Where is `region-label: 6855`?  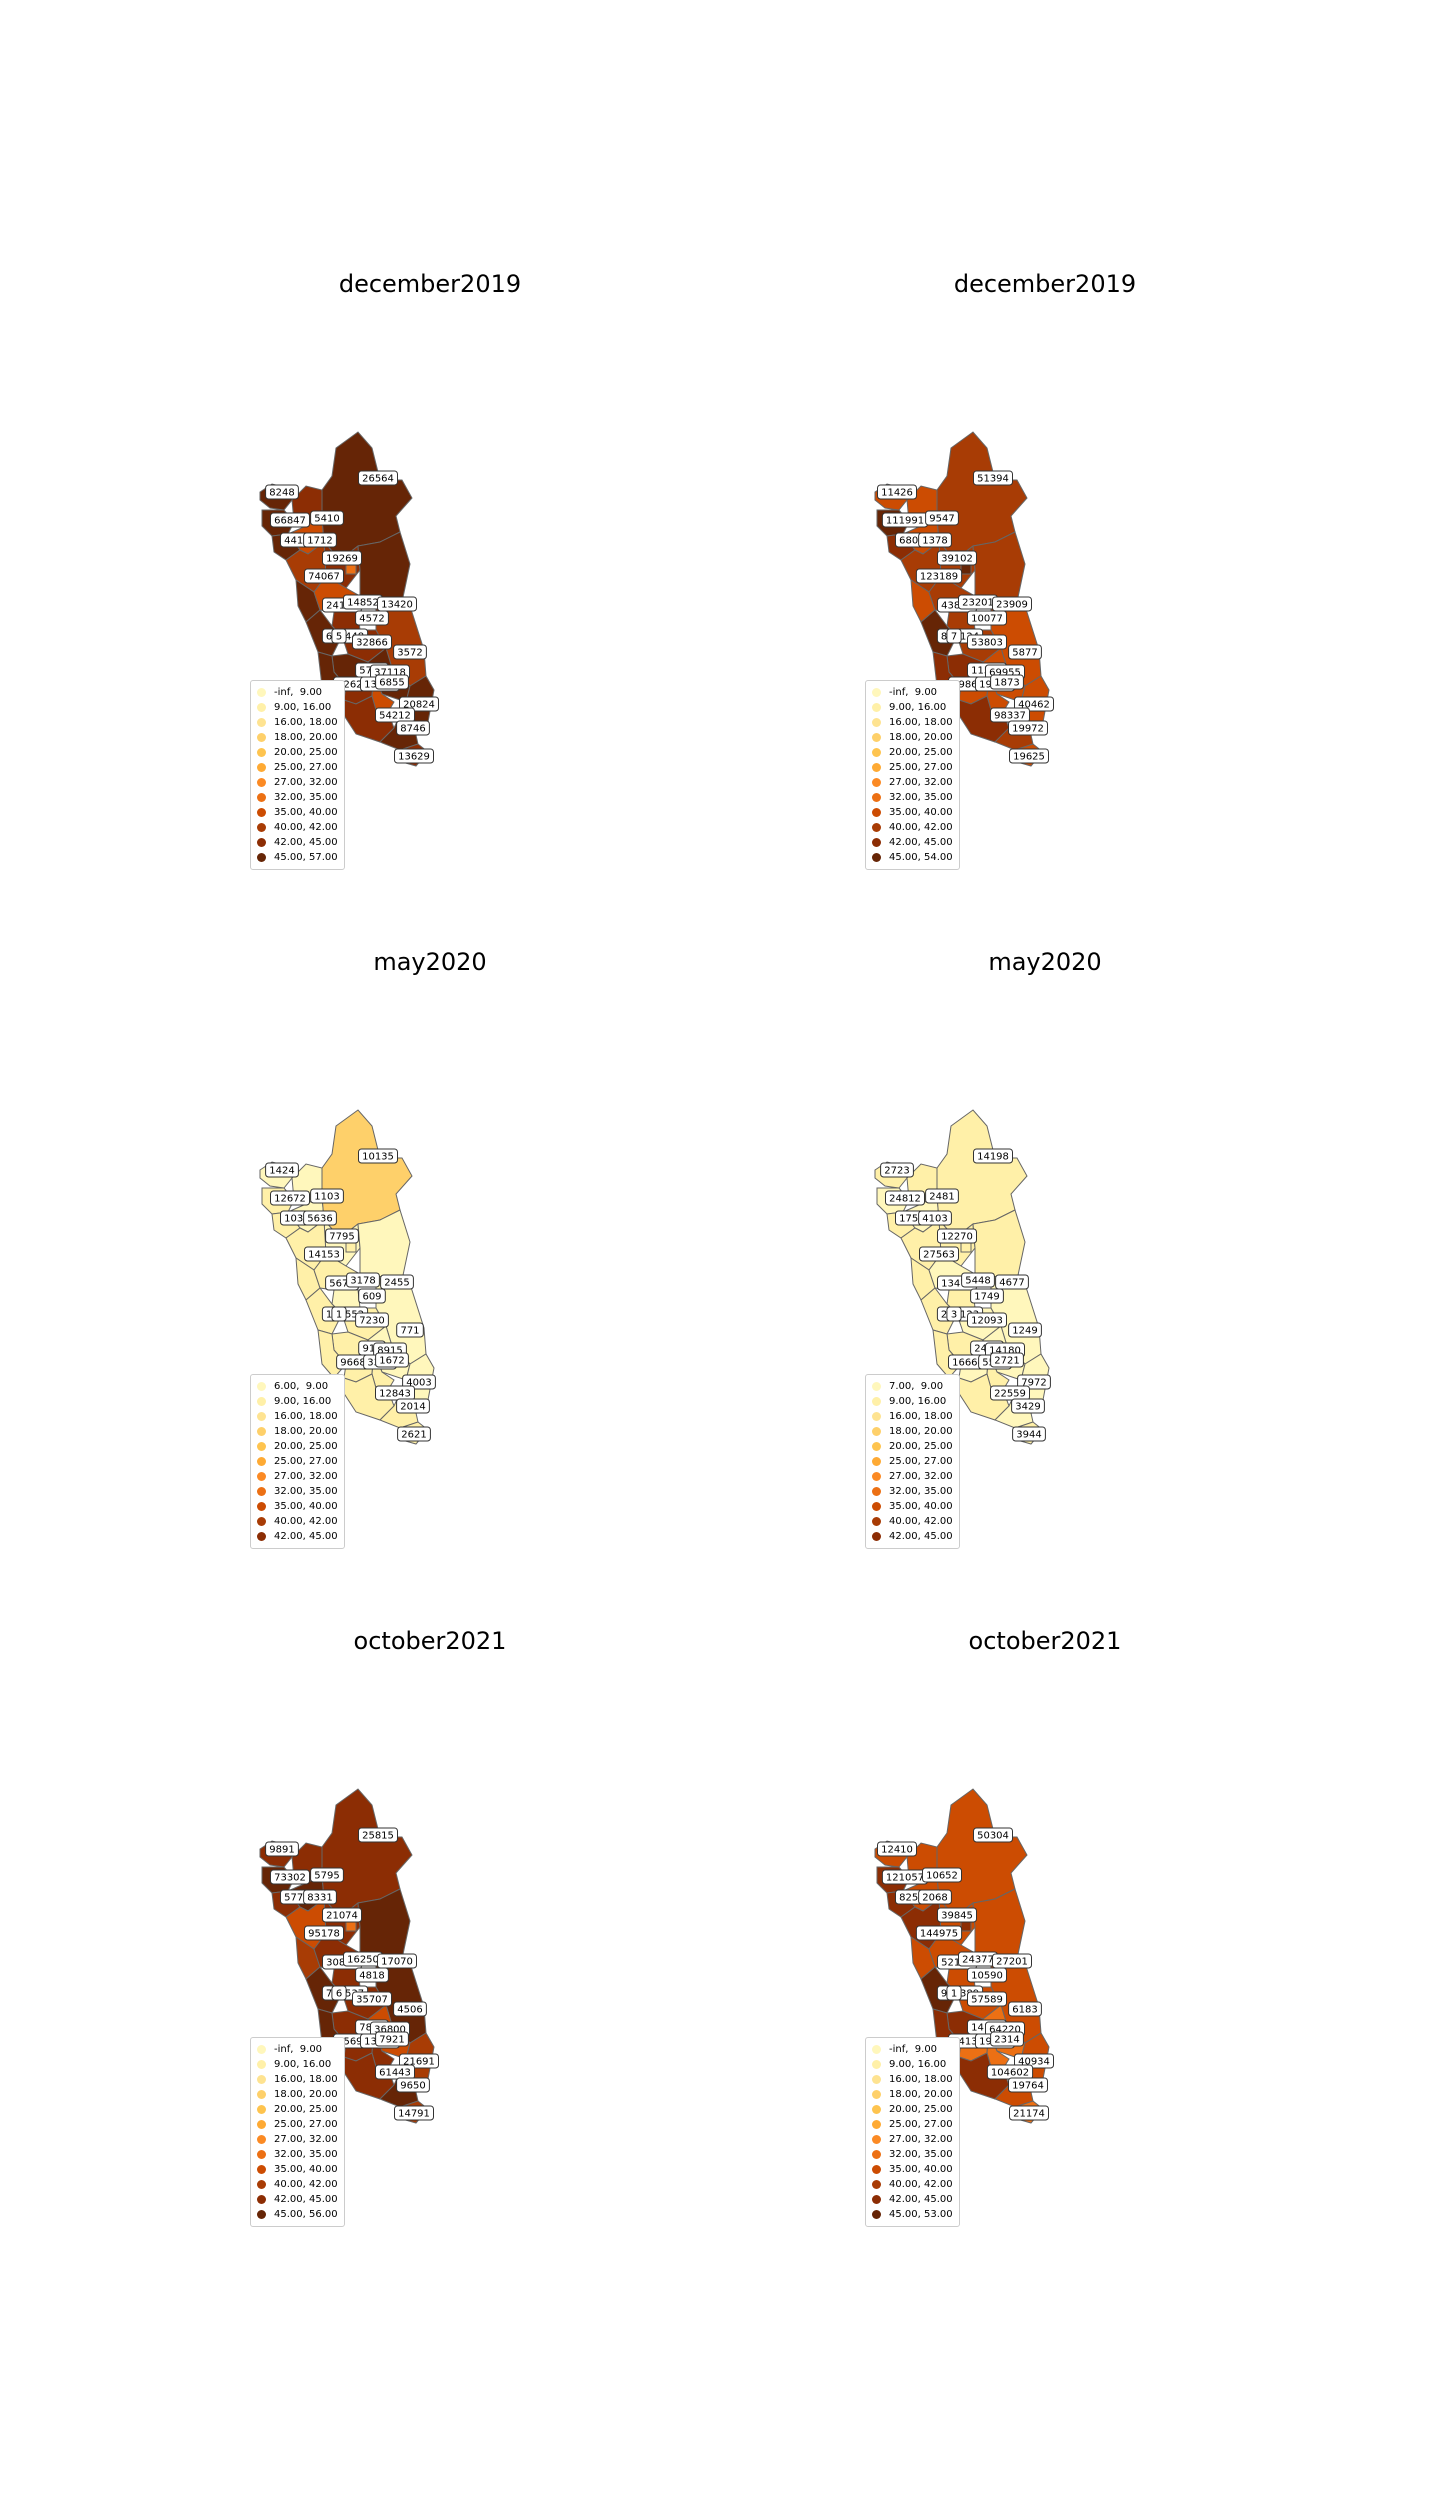
region-label: 6855 is located at coordinates (392, 682).